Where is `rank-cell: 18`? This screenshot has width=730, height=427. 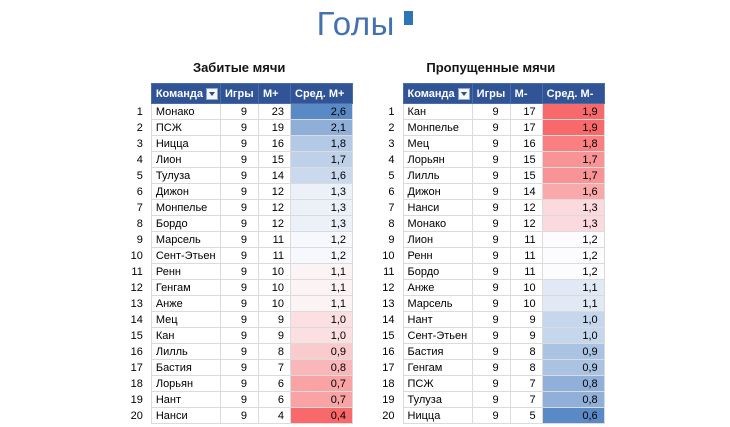 rank-cell: 18 is located at coordinates (138, 383).